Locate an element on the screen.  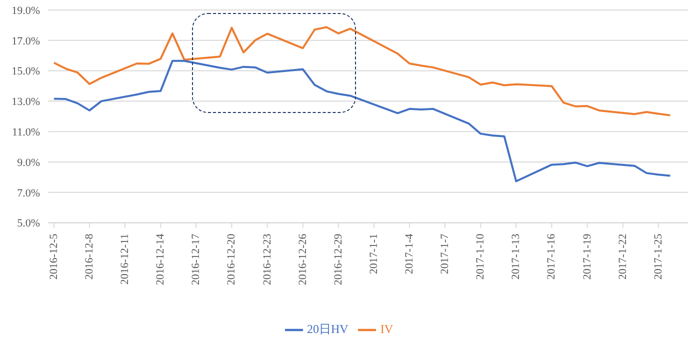
x-tick-label: 2016-12-17 is located at coordinates (196, 259).